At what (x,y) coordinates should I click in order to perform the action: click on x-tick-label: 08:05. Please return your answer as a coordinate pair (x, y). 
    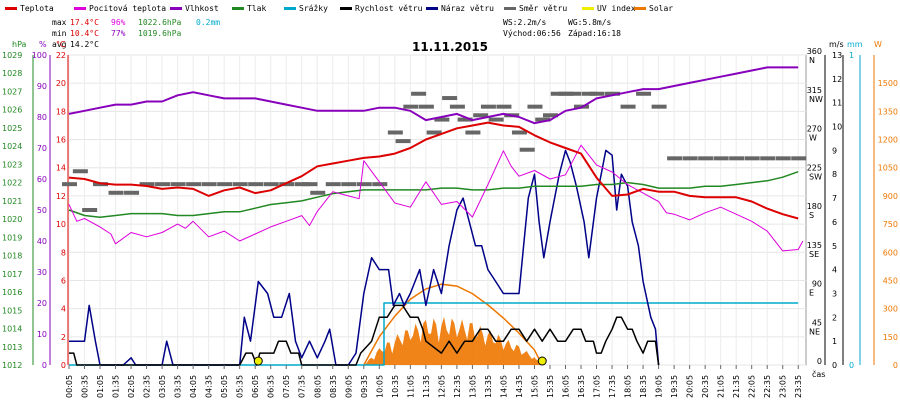
    Looking at the image, I should click on (317, 386).